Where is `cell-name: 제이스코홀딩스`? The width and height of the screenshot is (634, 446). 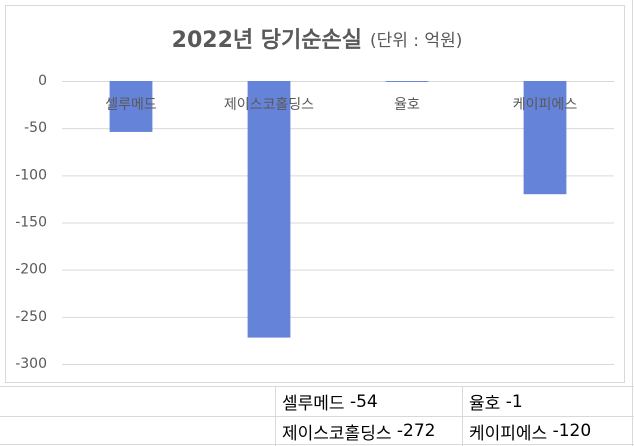
cell-name: 제이스코홀딩스 is located at coordinates (337, 433).